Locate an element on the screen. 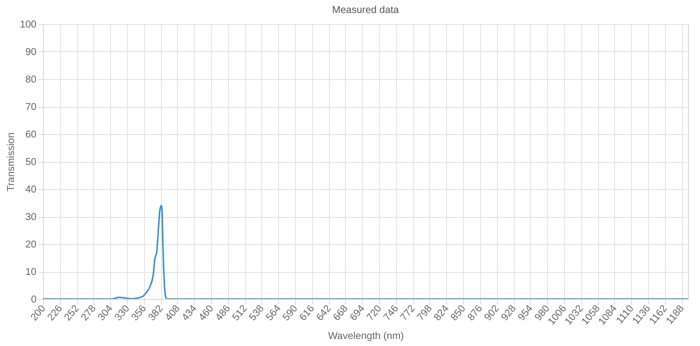 This screenshot has height=346, width=700. x-tick-label: 278 is located at coordinates (89, 313).